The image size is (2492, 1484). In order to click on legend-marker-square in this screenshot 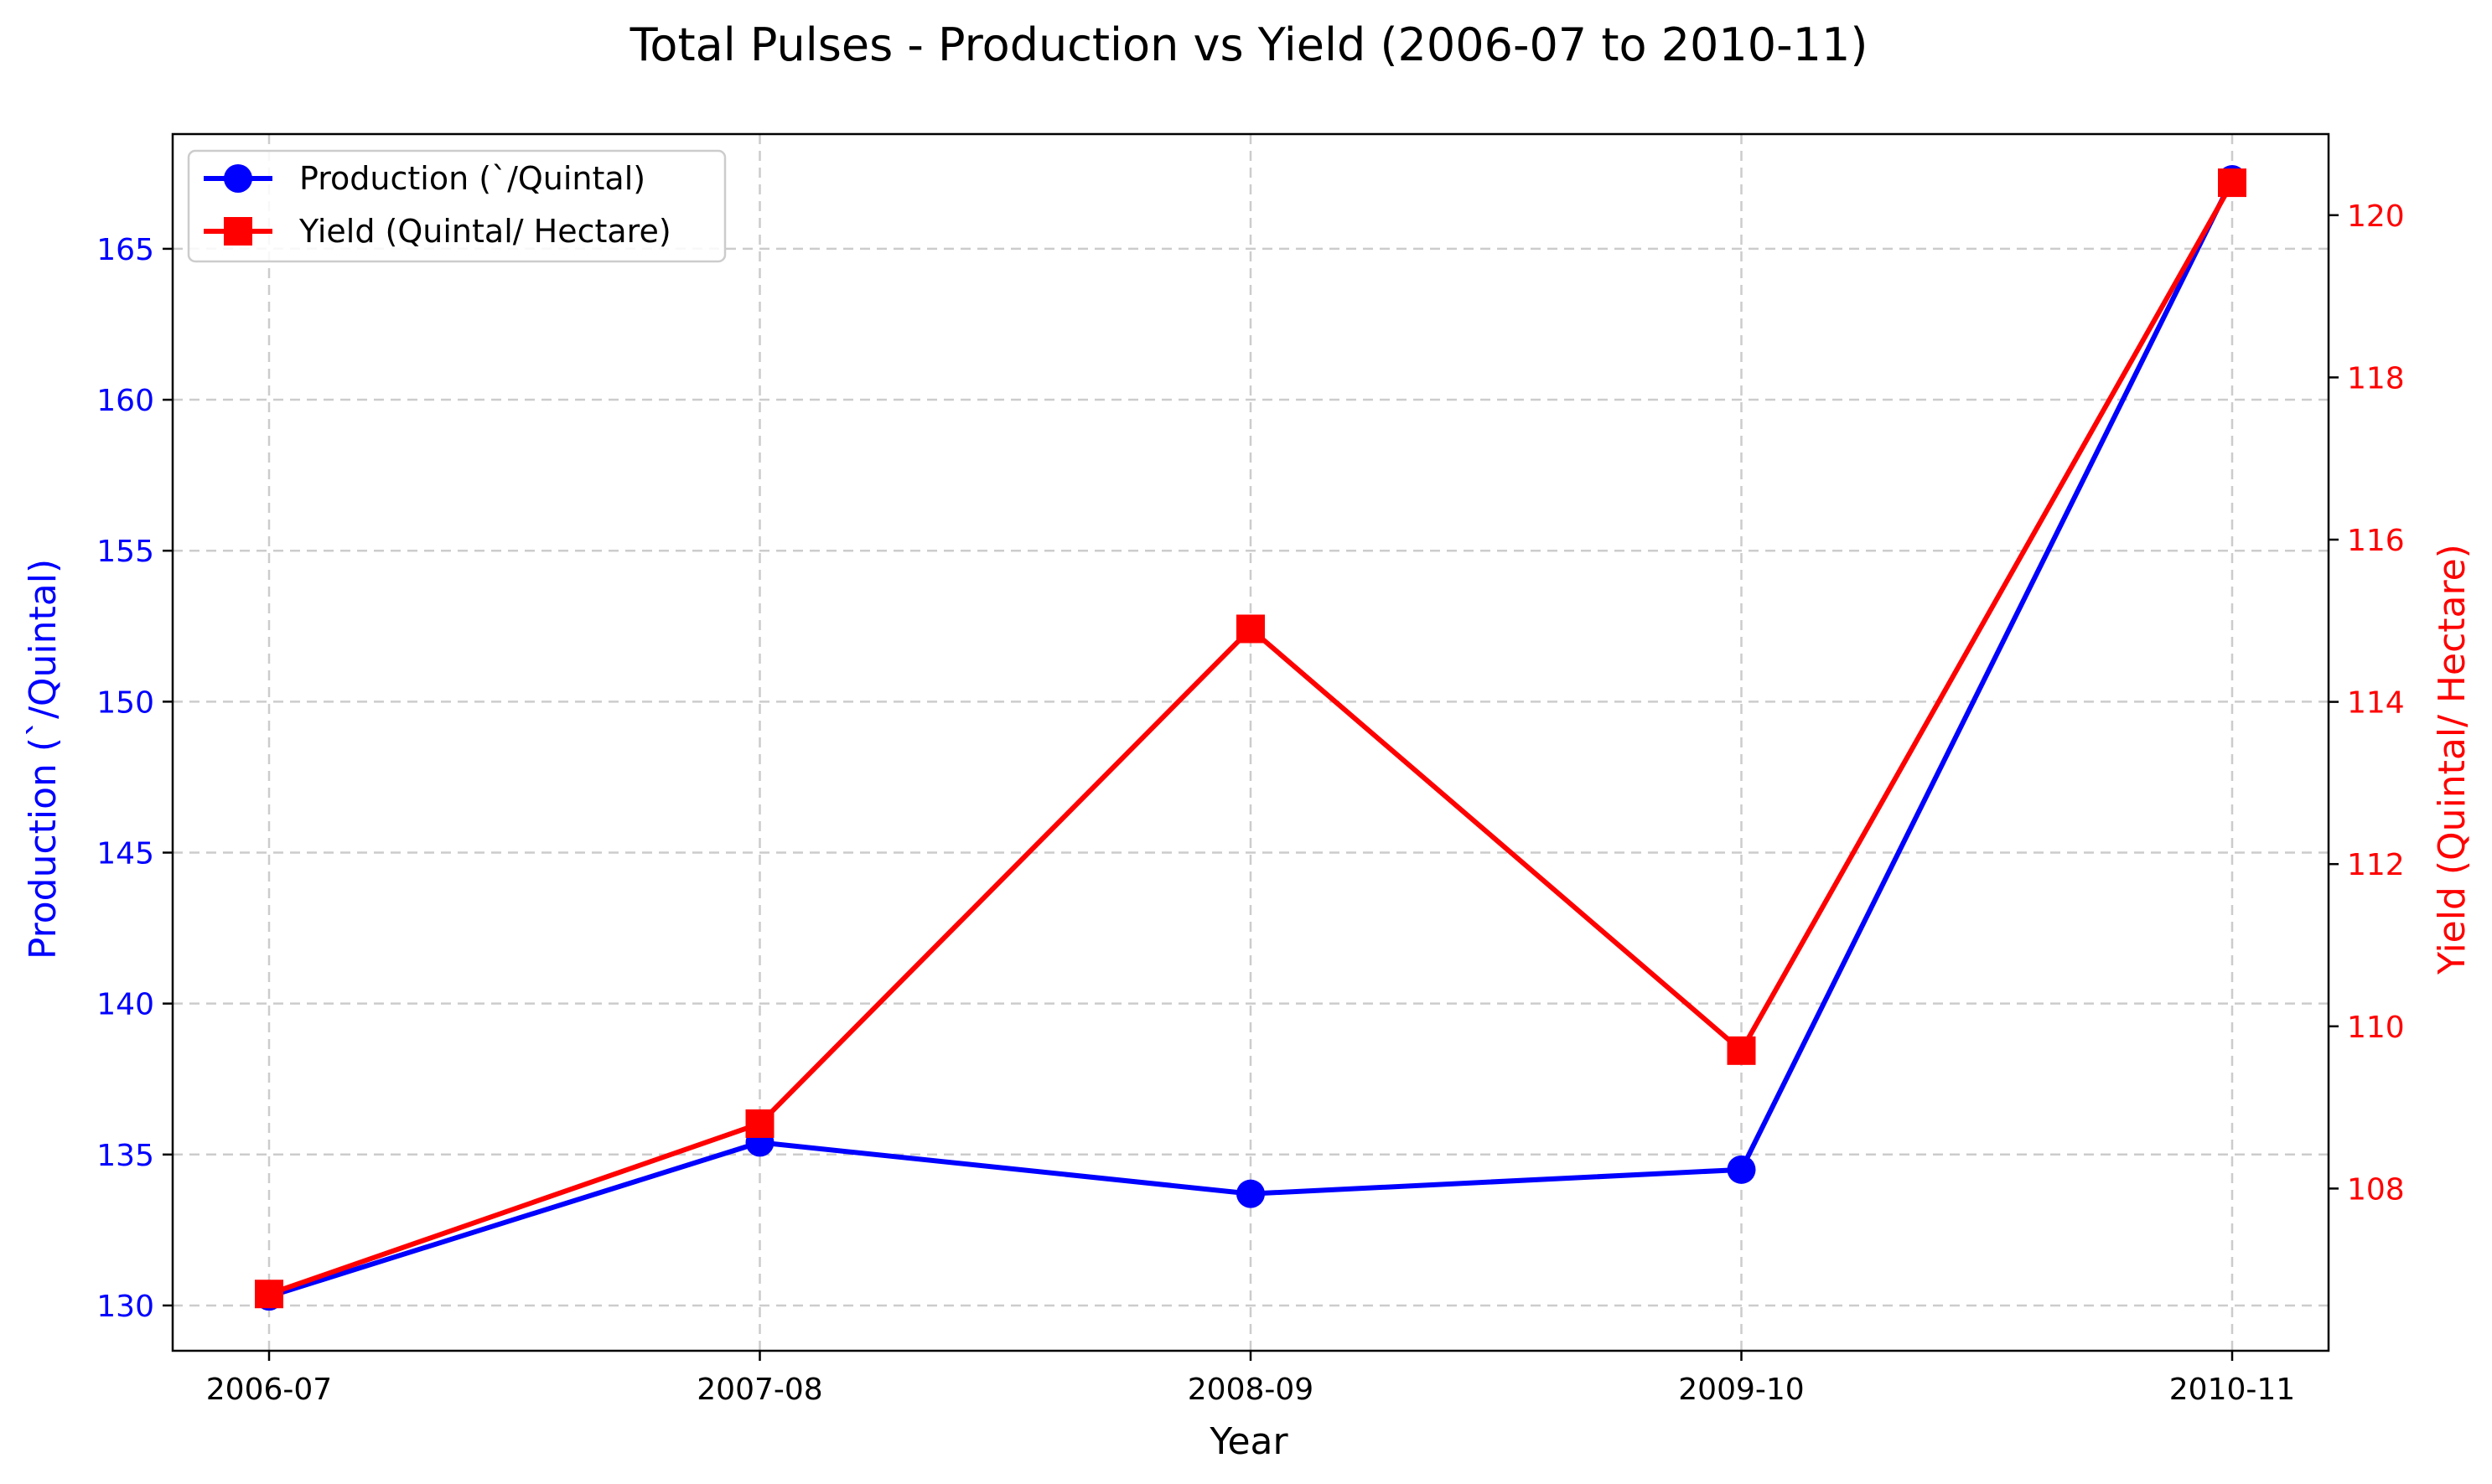, I will do `click(238, 232)`.